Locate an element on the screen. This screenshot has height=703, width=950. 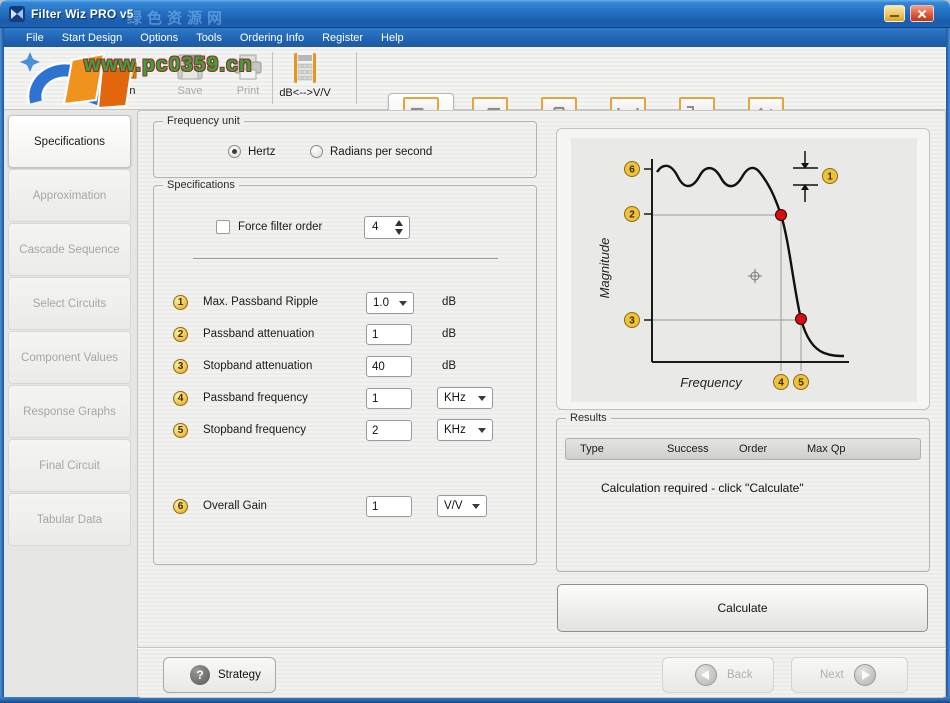
calculate-label: Calculate is located at coordinates (742, 608).